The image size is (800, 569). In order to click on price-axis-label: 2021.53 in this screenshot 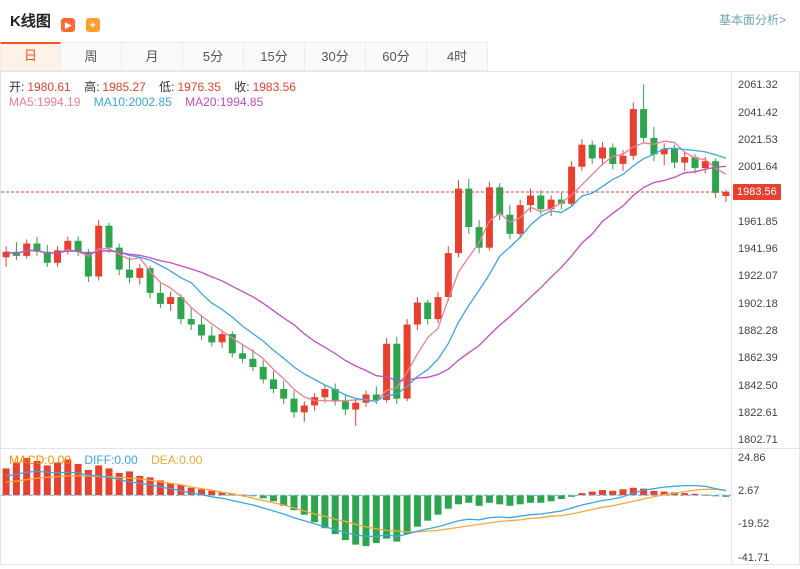, I will do `click(758, 140)`.